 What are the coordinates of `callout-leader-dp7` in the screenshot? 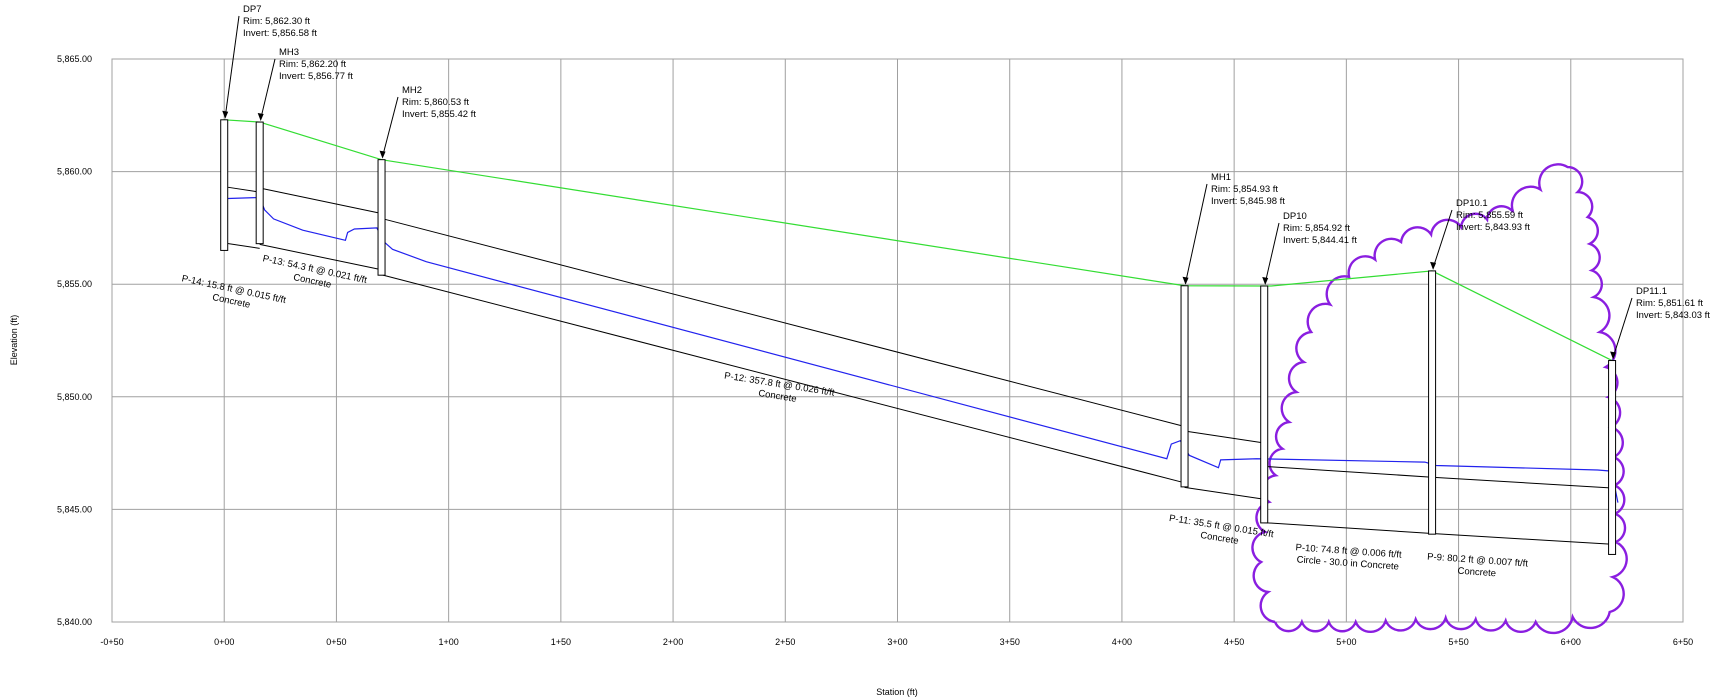 It's located at (232, 66).